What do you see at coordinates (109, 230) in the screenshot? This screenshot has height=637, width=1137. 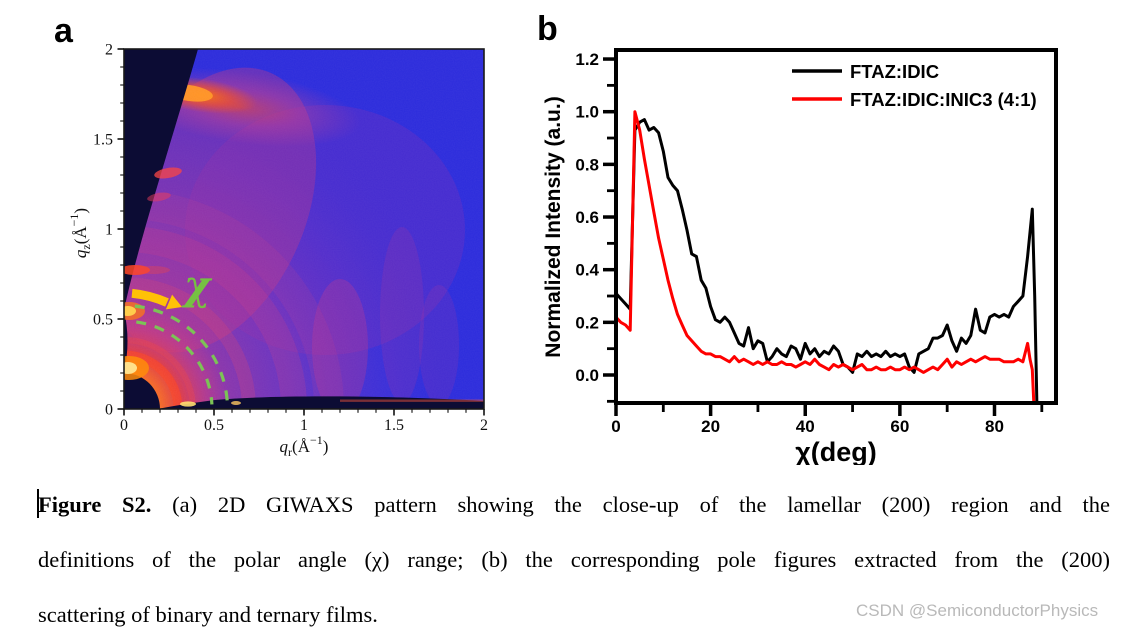 I see `y-tick-label-a: 1` at bounding box center [109, 230].